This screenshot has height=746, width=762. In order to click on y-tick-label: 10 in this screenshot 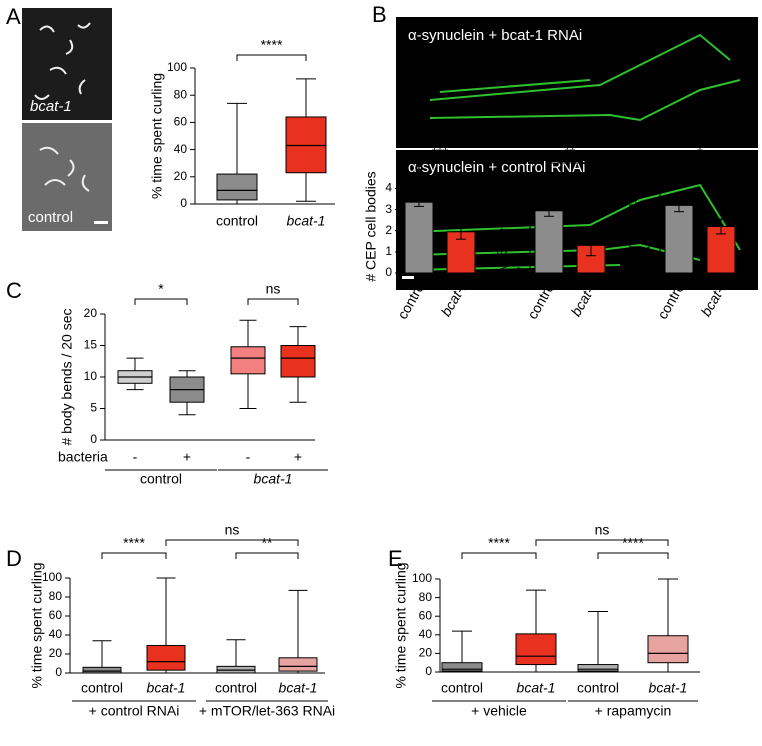, I will do `click(91, 376)`.